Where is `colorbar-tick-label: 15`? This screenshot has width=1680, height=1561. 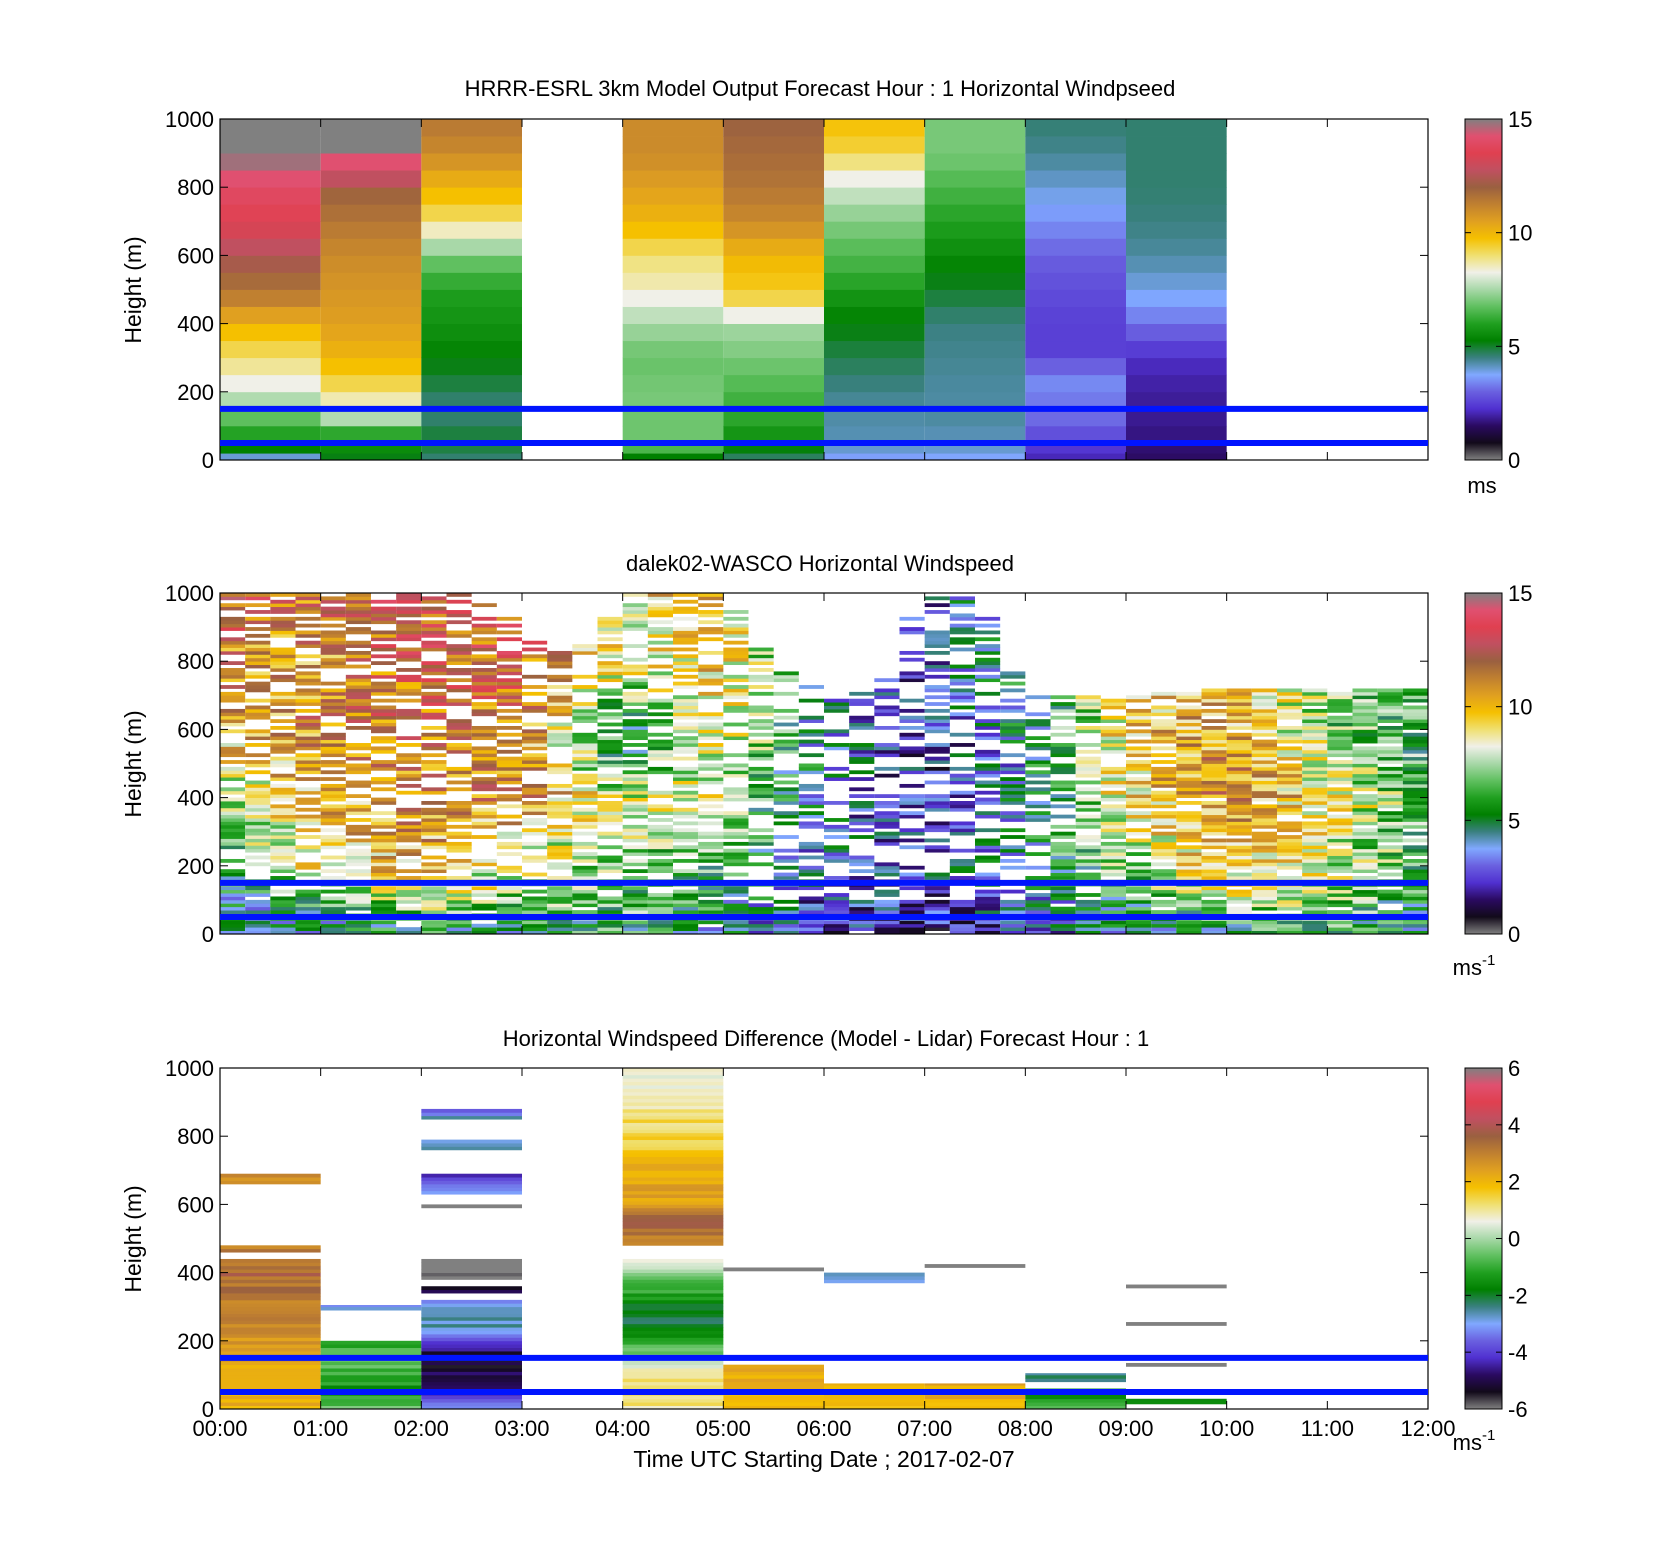
colorbar-tick-label: 15 is located at coordinates (1520, 119).